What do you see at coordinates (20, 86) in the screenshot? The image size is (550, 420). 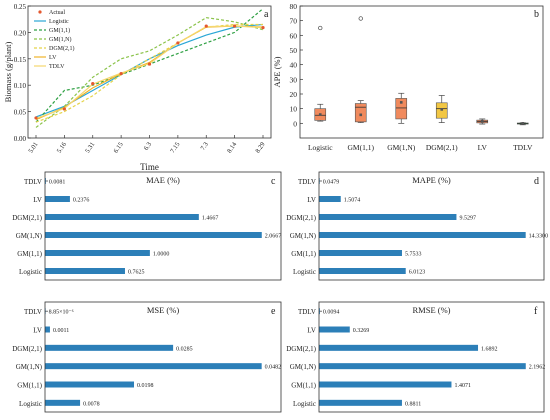 I see `y-tick-label: 0.10` at bounding box center [20, 86].